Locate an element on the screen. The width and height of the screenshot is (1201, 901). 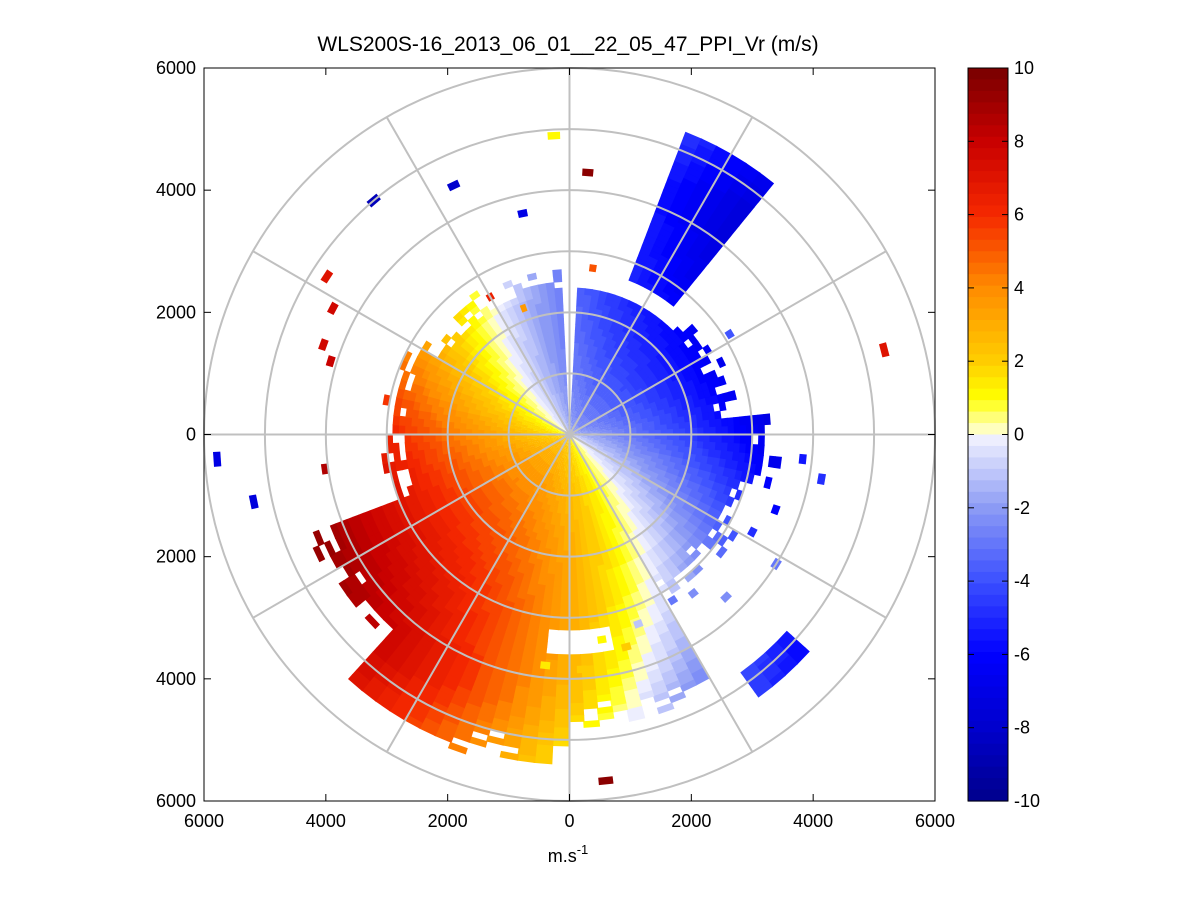
colorbar-level is located at coordinates (988, 200).